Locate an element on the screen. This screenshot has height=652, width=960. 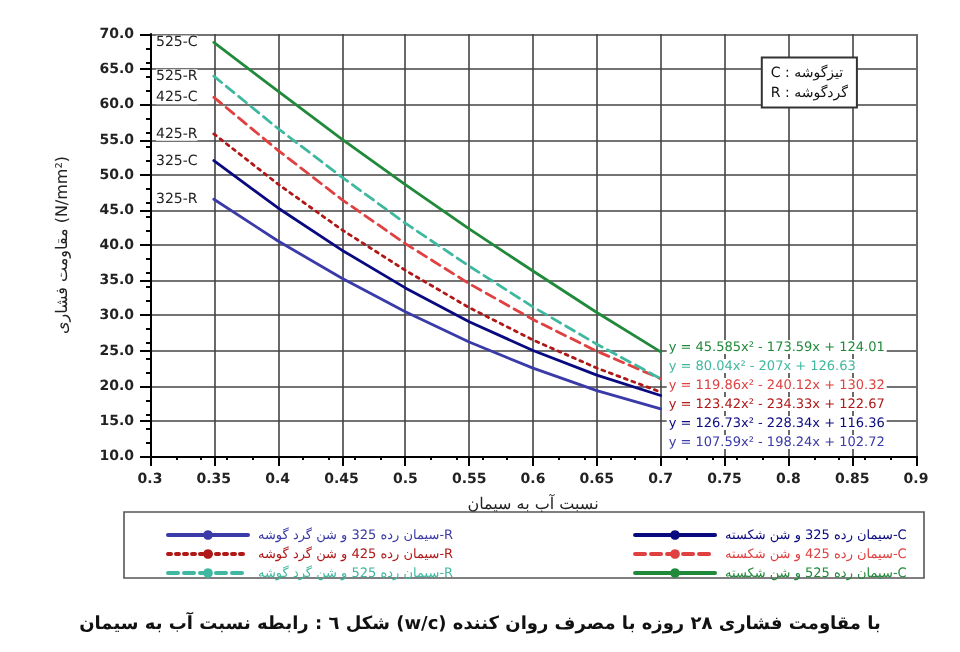
x-axis-title: نسبت آب به سیمان is located at coordinates (533, 502).